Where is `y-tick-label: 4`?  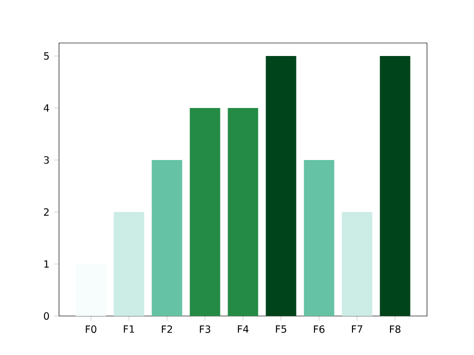
y-tick-label: 4 is located at coordinates (47, 108).